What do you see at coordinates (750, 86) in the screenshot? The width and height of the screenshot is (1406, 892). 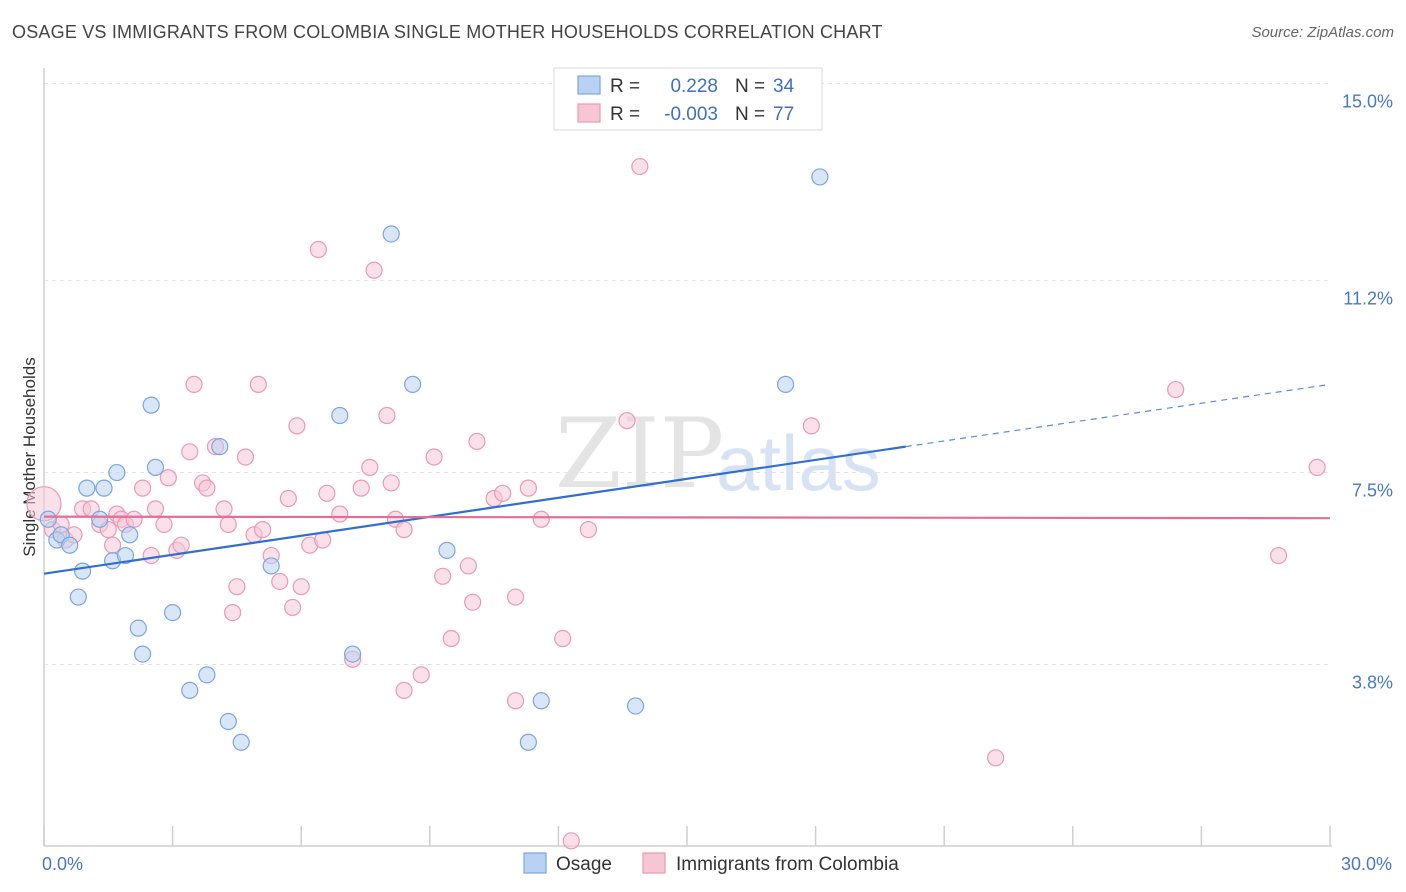 I see `legend-n-label-osage: N =` at bounding box center [750, 86].